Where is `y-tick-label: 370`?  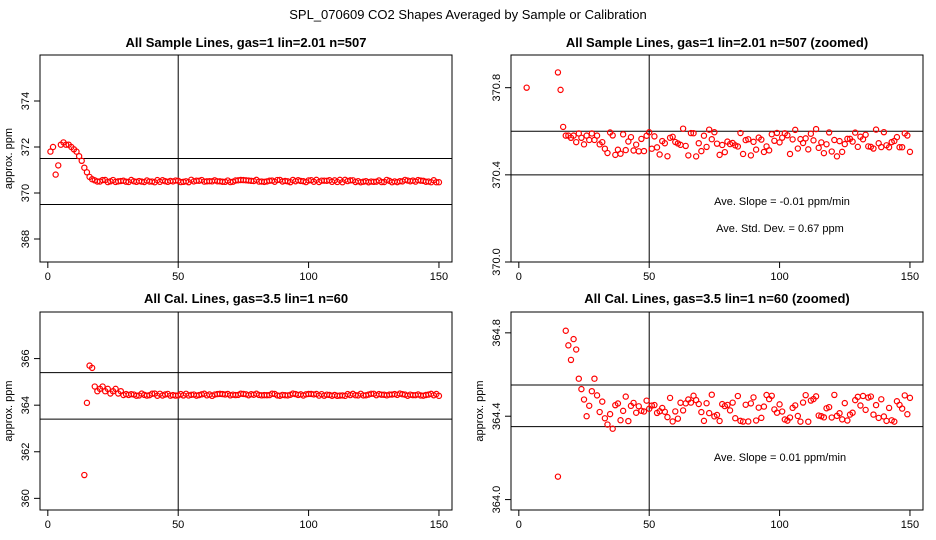
y-tick-label: 370 is located at coordinates (26, 193).